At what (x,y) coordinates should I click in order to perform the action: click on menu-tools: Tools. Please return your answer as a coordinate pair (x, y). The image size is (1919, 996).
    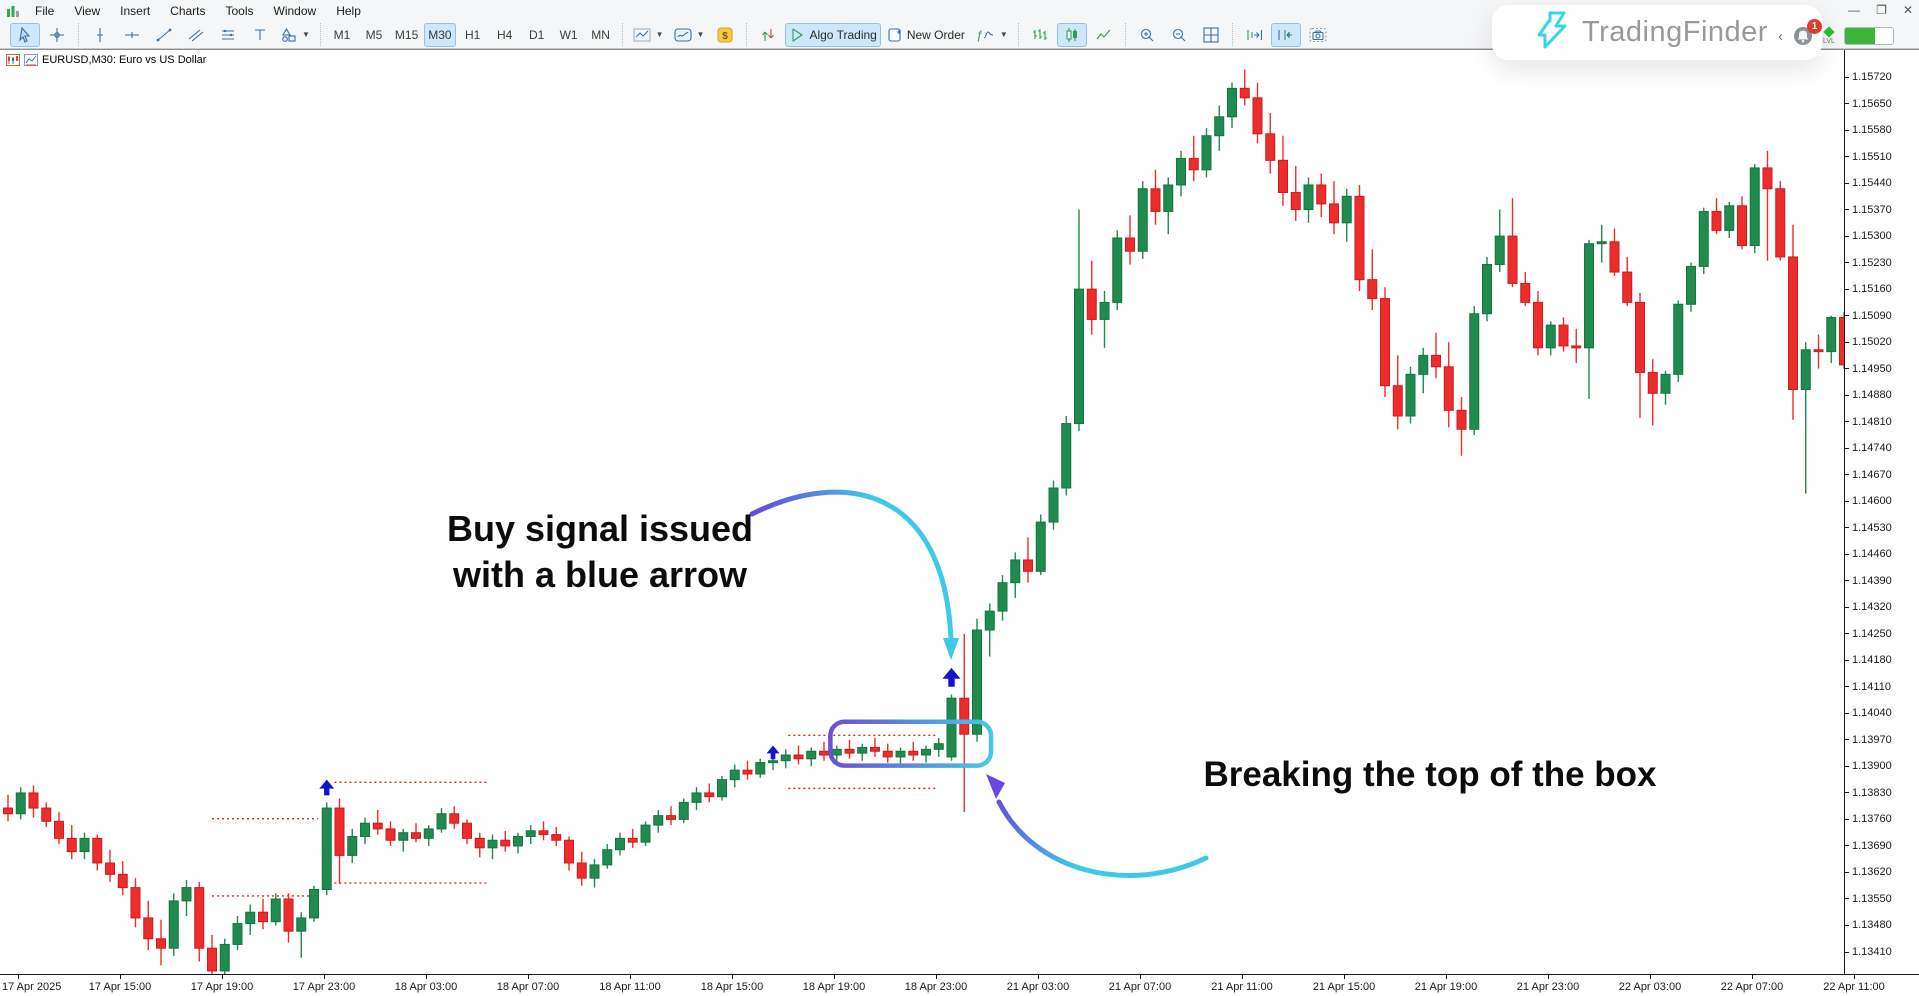
    Looking at the image, I should click on (239, 10).